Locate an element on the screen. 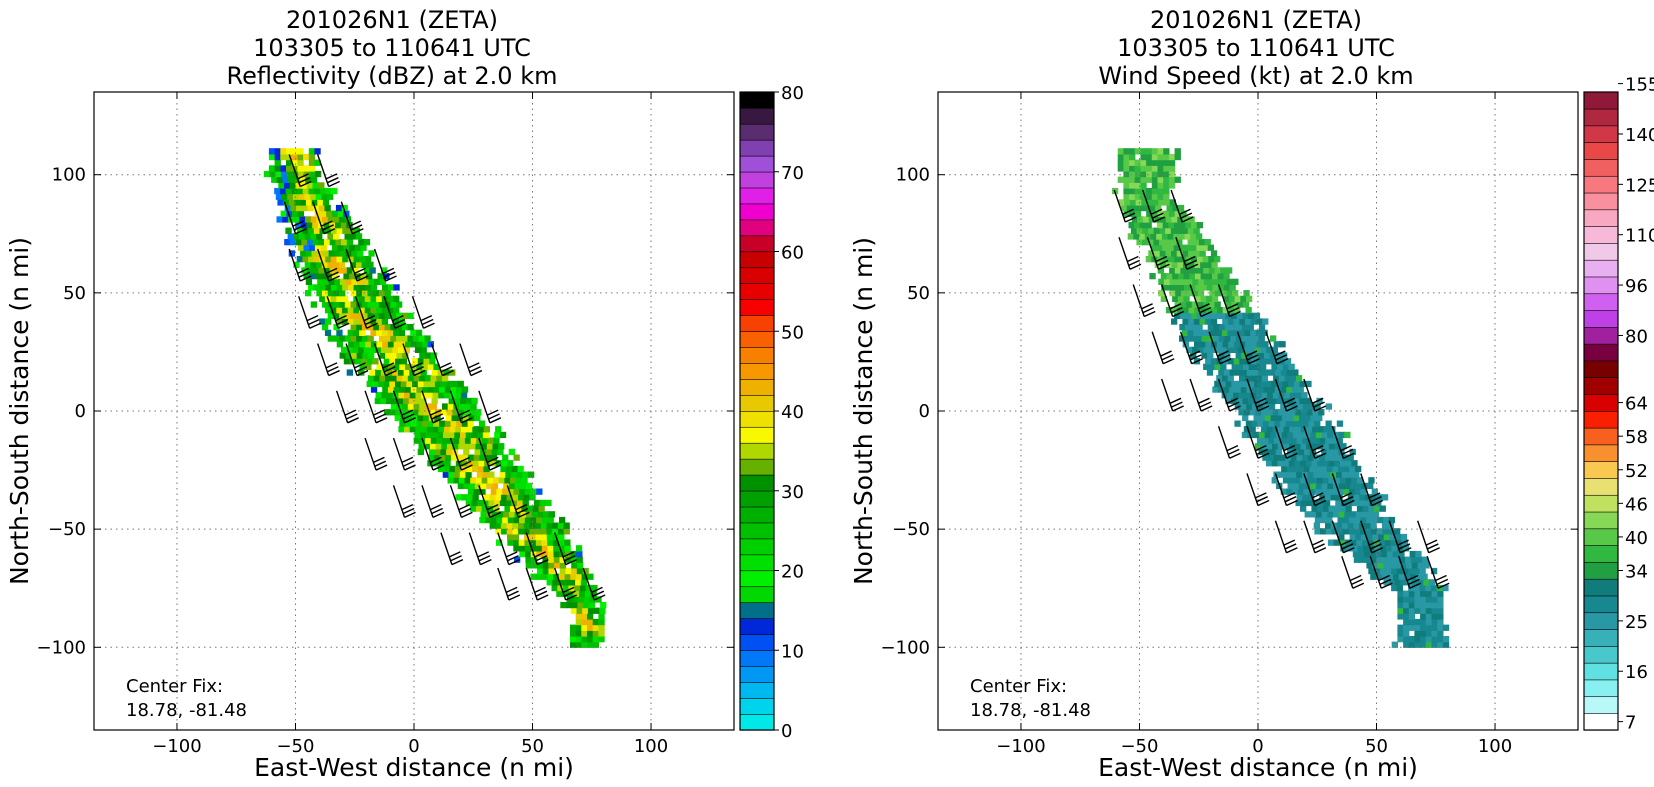 Image resolution: width=1654 pixels, height=787 pixels. reflectivity-wind-barb is located at coordinates (414, 360).